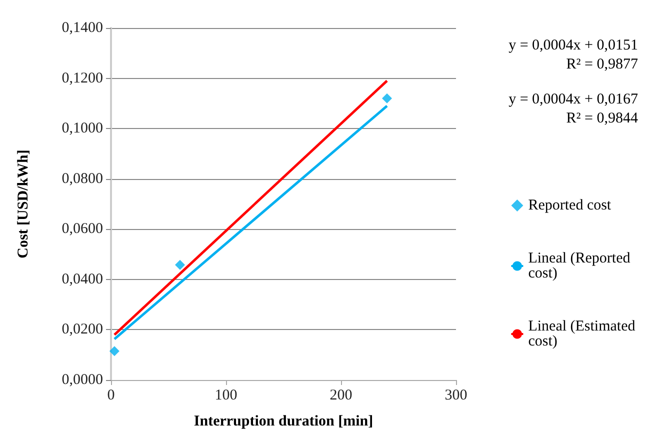 The width and height of the screenshot is (660, 446). I want to click on legend-label: Lineal (Reported cost), so click(581, 266).